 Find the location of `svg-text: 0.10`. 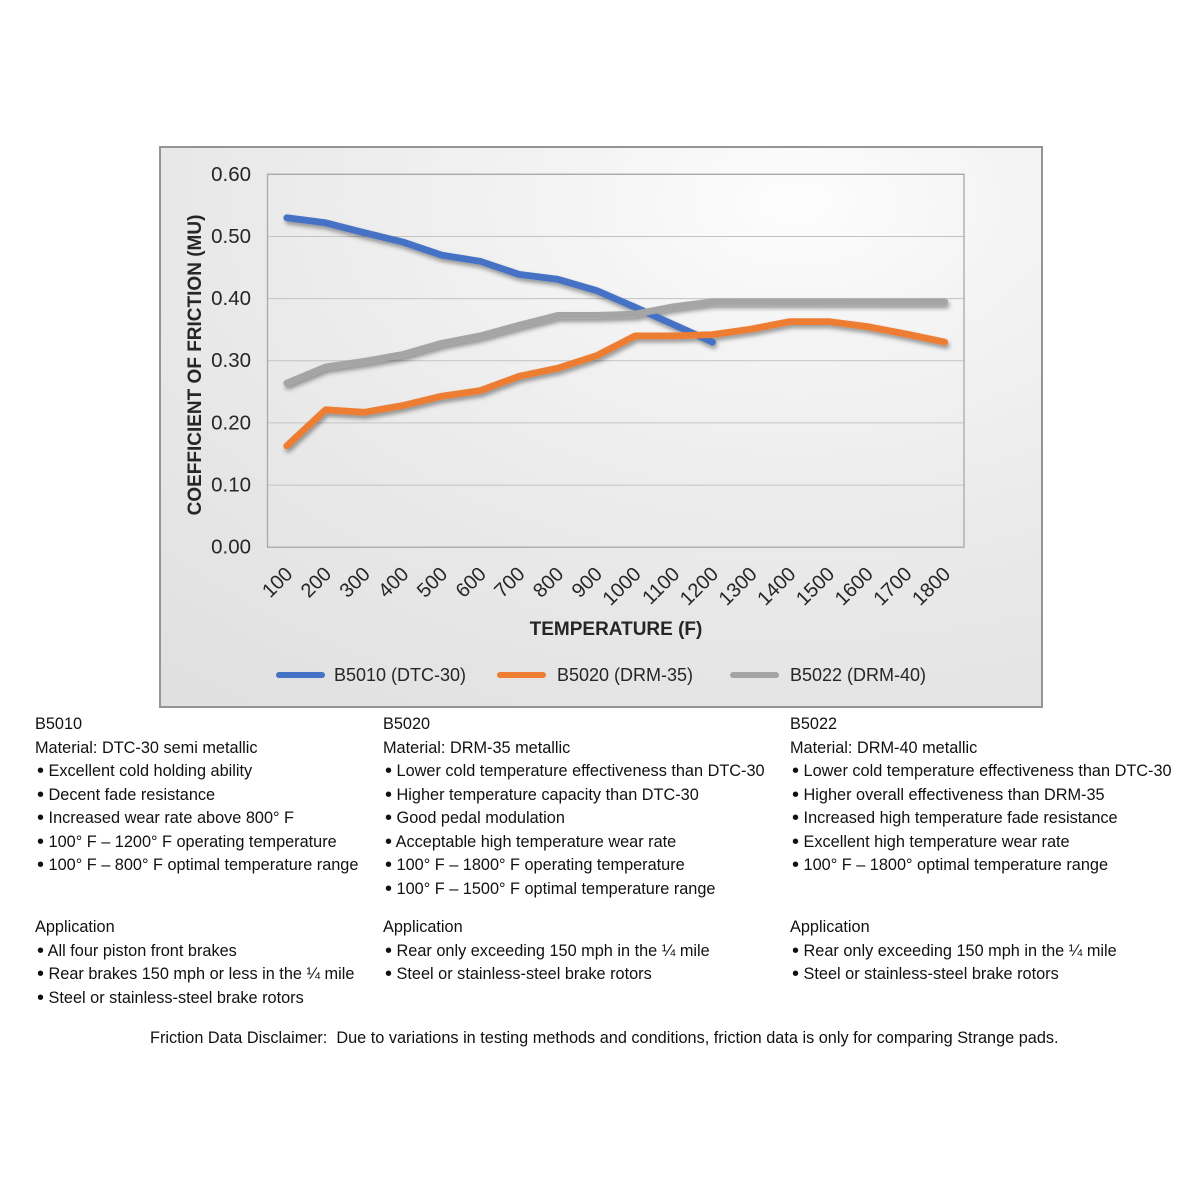

svg-text: 0.10 is located at coordinates (231, 485).